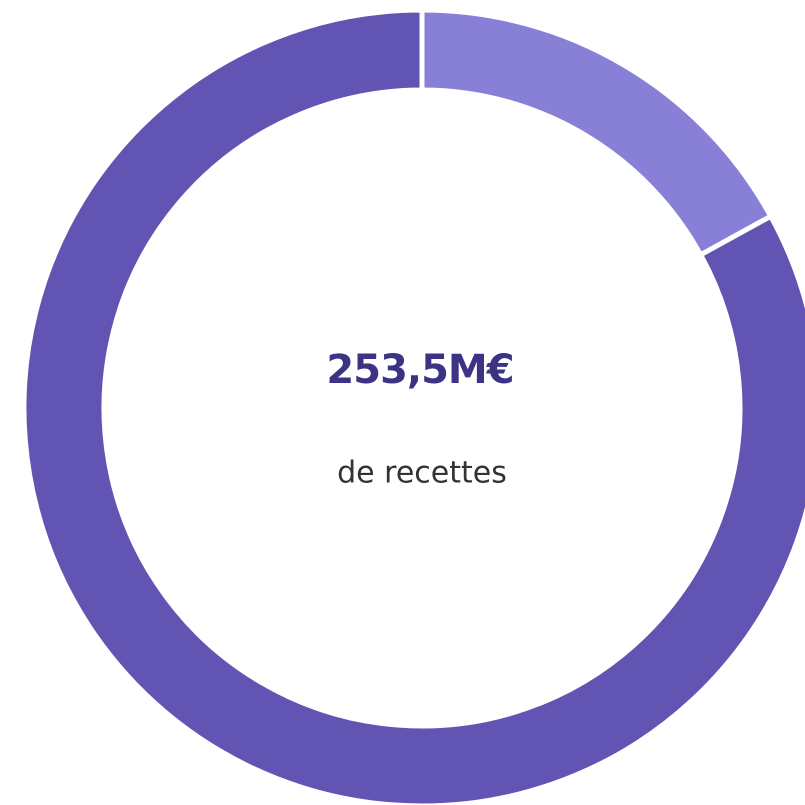  Describe the element at coordinates (422, 473) in the screenshot. I see `center-label: de recettes` at that location.